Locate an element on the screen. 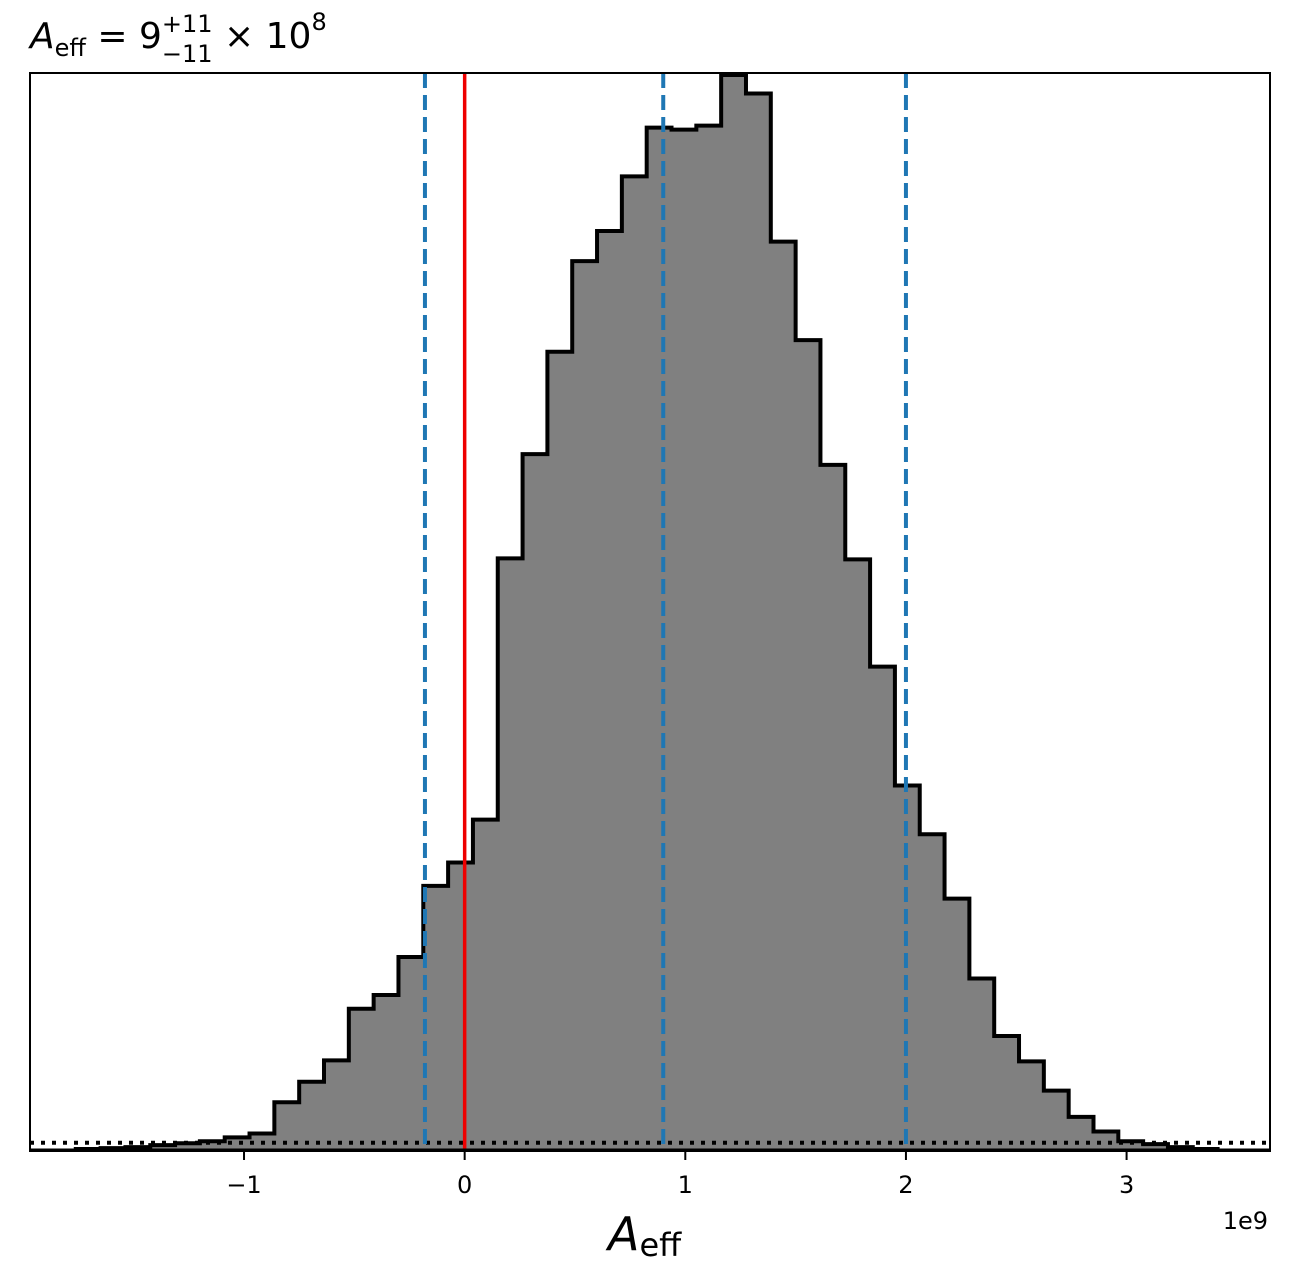 This screenshot has width=1289, height=1278. chart-title: Aeff = 9+11 −11 × 108 is located at coordinates (177, 38).